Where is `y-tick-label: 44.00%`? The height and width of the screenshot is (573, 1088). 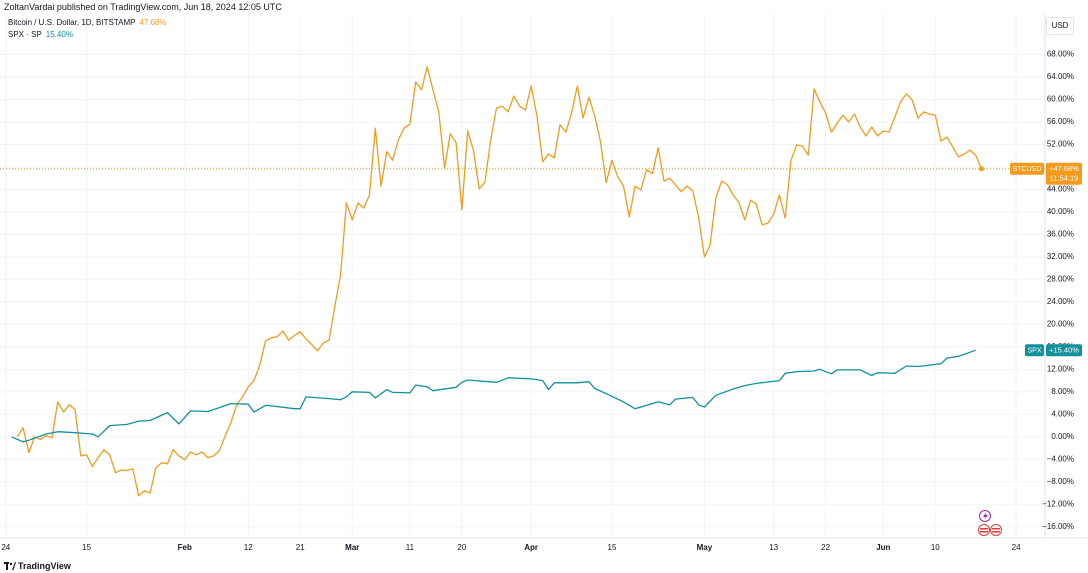 y-tick-label: 44.00% is located at coordinates (1060, 189).